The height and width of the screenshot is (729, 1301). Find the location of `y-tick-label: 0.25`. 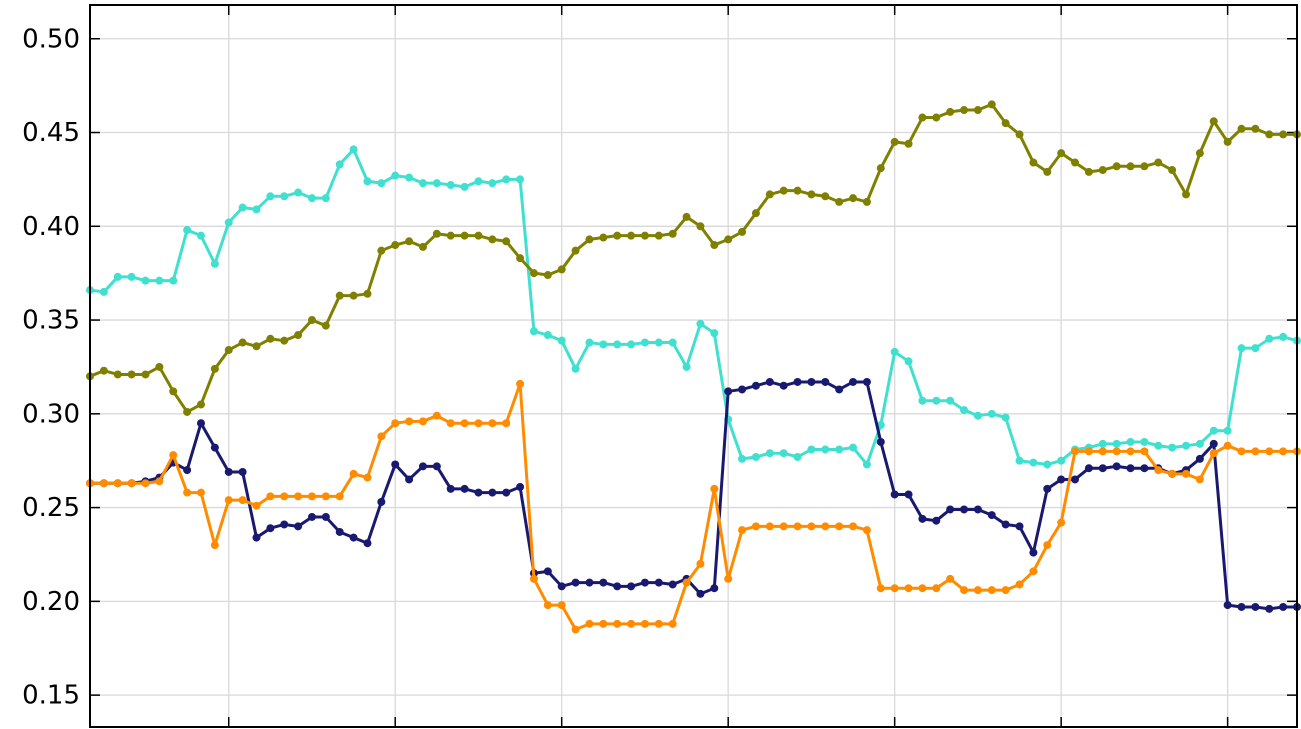

y-tick-label: 0.25 is located at coordinates (51, 508).